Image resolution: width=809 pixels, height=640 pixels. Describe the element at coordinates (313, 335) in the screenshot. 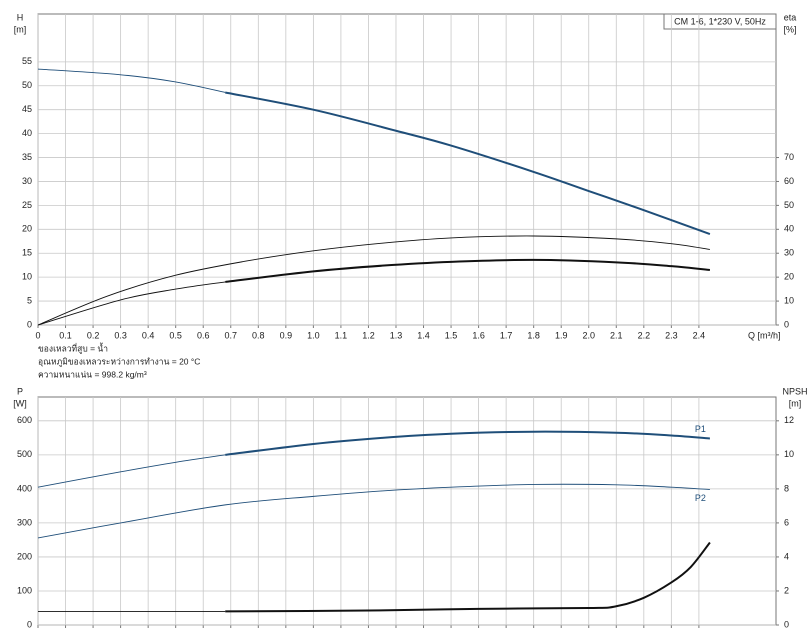

I see `x-tick-label: 1.0` at that location.